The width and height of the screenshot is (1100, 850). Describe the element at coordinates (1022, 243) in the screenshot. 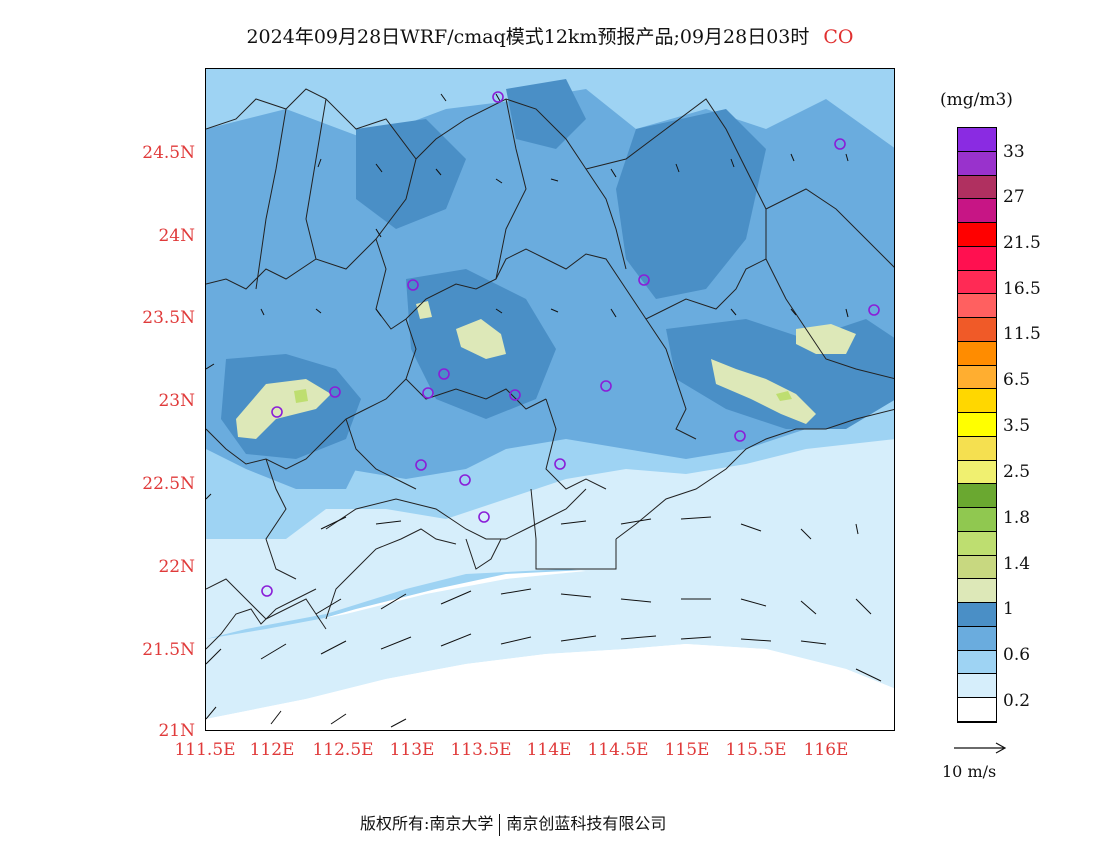

I see `legend-tick-21.5: 21.5` at that location.